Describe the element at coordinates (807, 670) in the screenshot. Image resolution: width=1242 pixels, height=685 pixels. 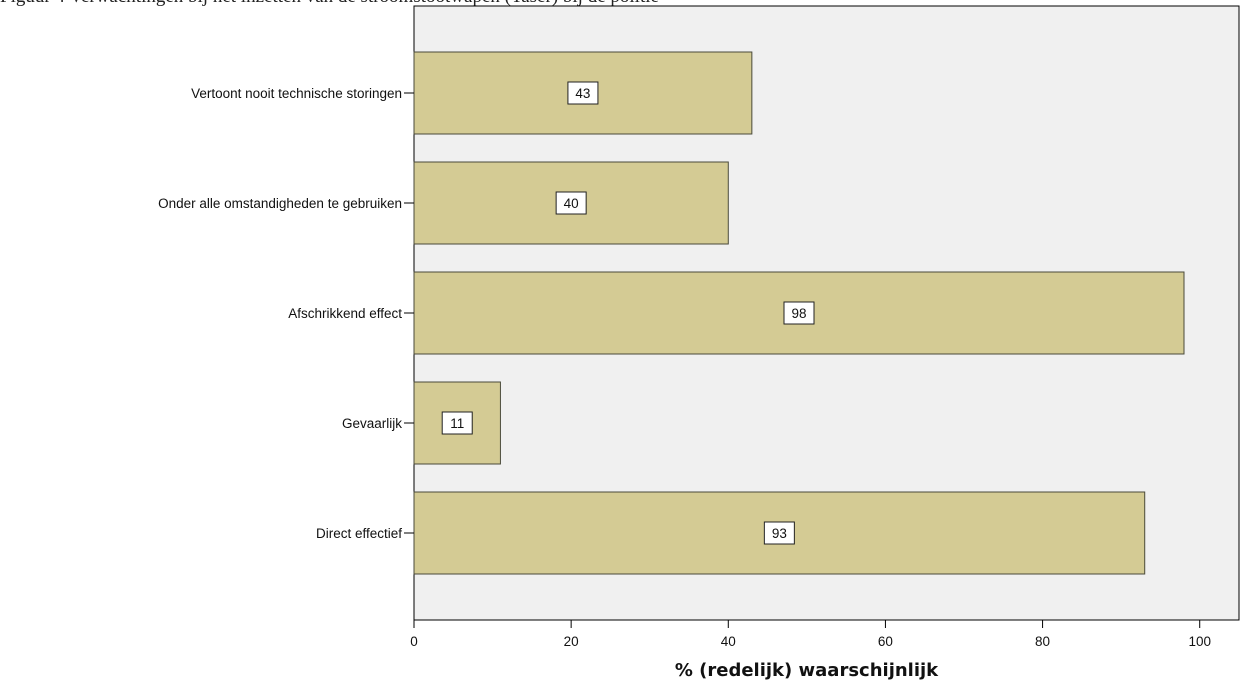
I see `x-axis-title: % (redelijk) waarschijnlijk` at that location.